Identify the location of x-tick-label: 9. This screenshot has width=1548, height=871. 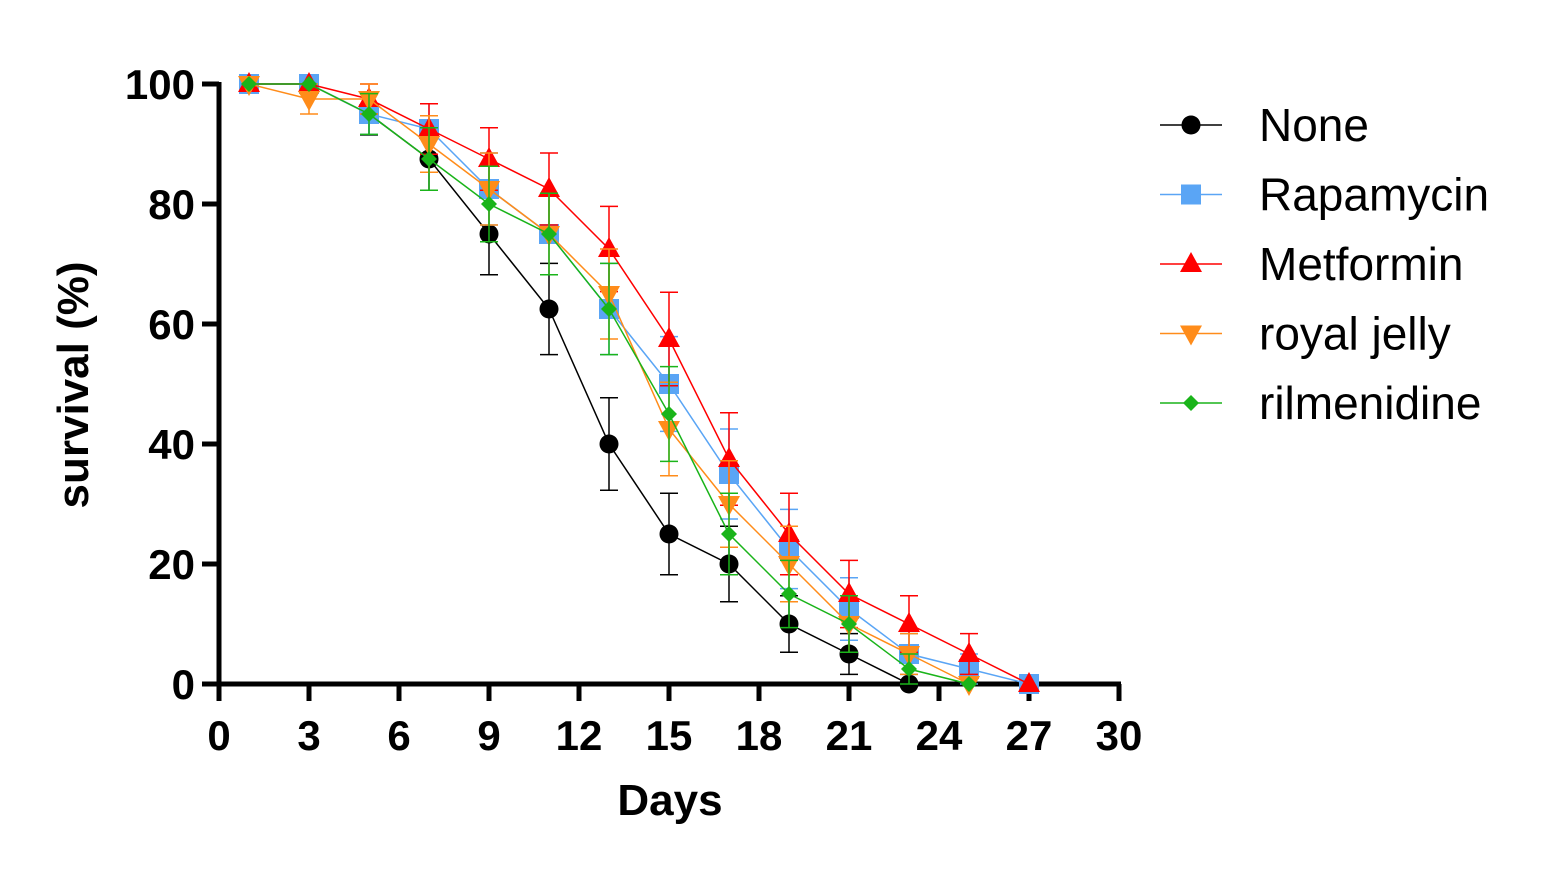
(488, 735).